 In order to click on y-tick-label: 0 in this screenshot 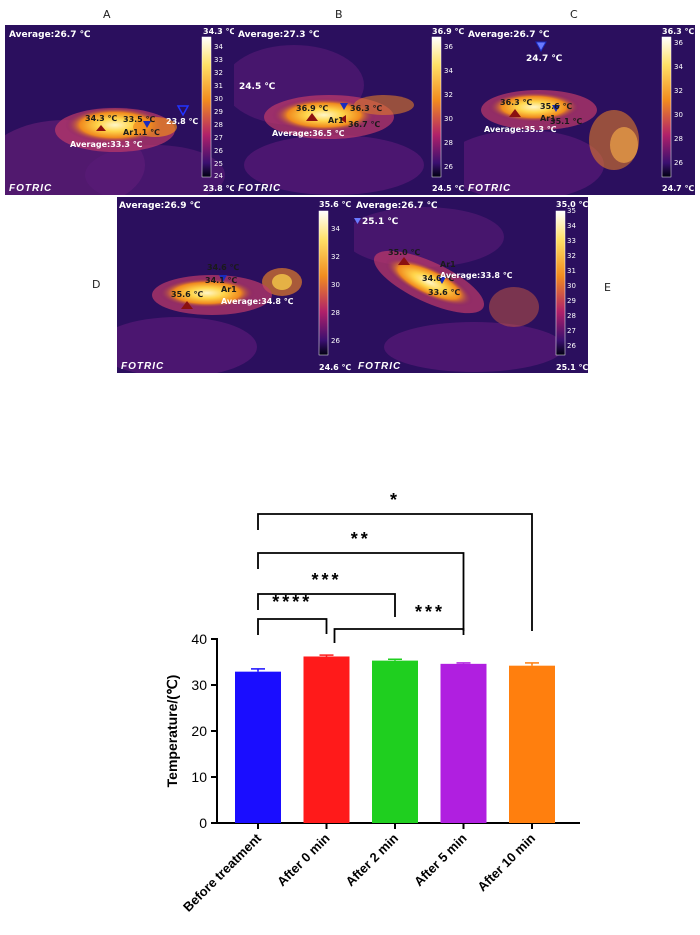, I will do `click(203, 823)`.